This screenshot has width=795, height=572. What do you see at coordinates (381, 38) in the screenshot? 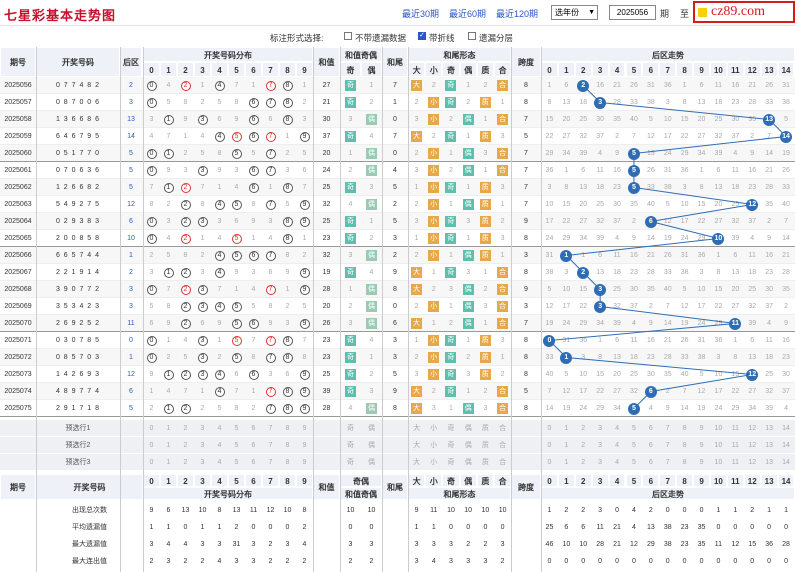
I see `no-miss-label: 不带遗漏数据` at bounding box center [381, 38].